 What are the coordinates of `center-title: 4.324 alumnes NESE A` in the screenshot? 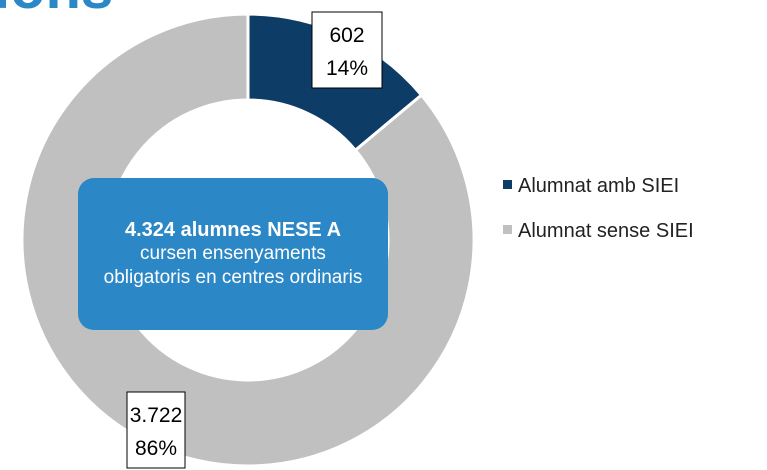 It's located at (233, 230).